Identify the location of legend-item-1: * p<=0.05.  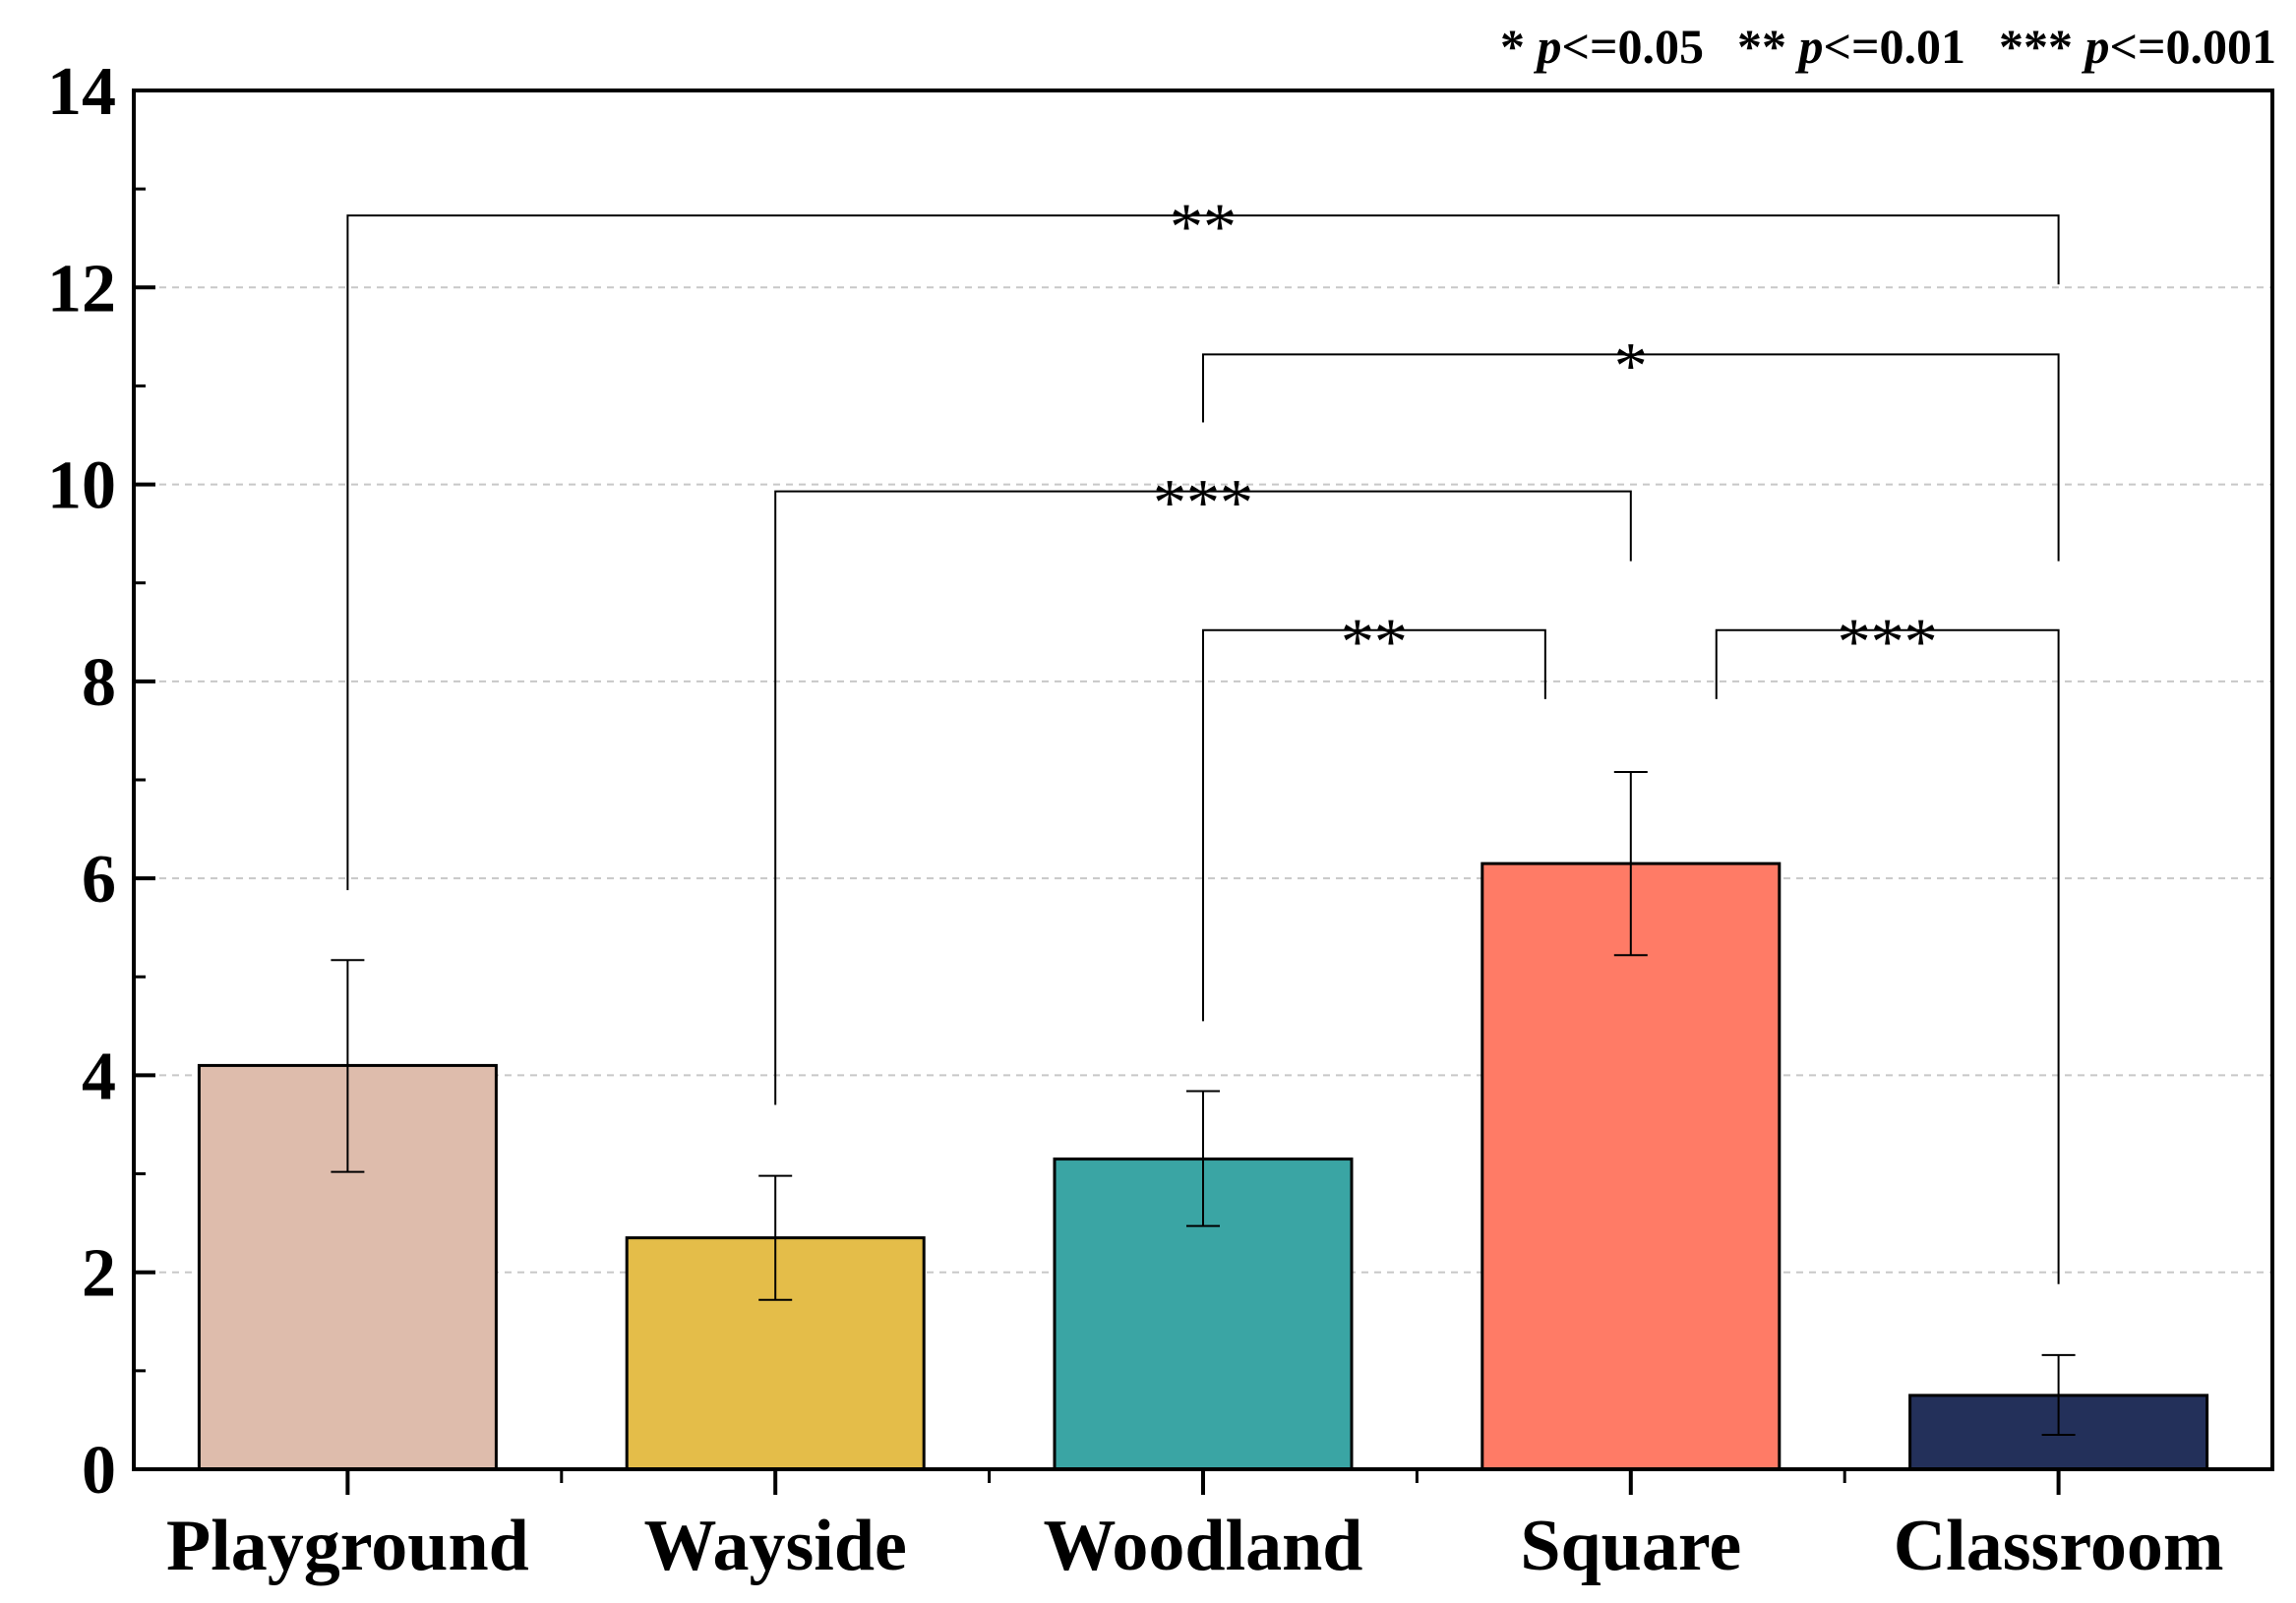
(1602, 46).